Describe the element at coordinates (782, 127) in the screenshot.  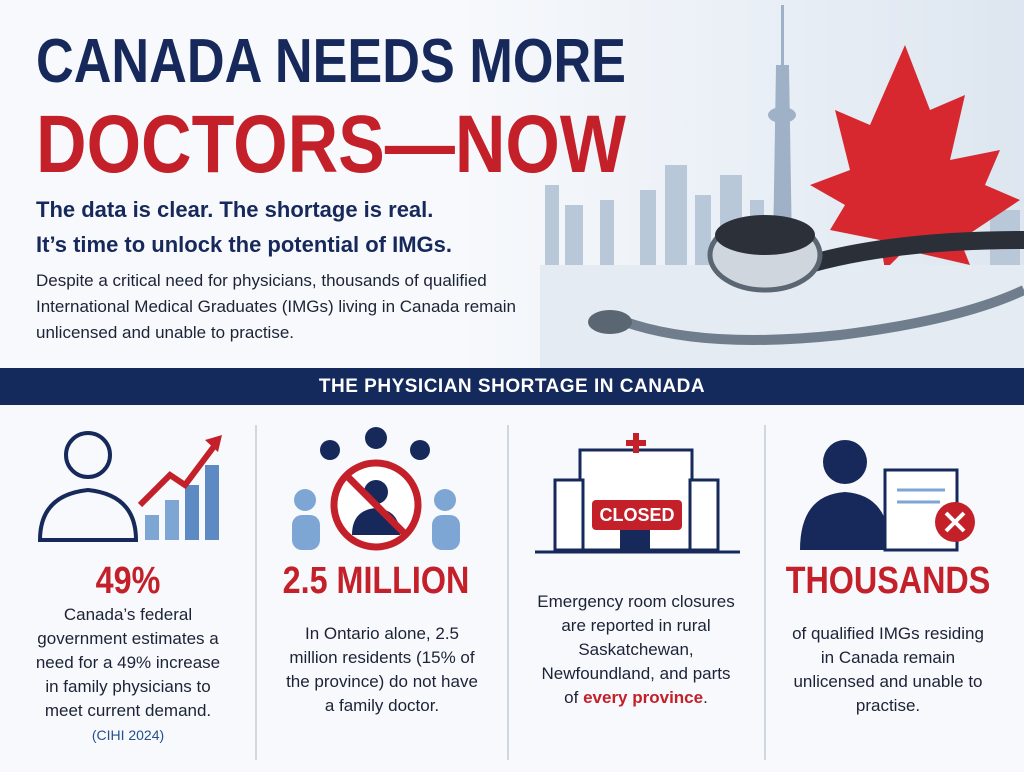
I see `cn-tower` at that location.